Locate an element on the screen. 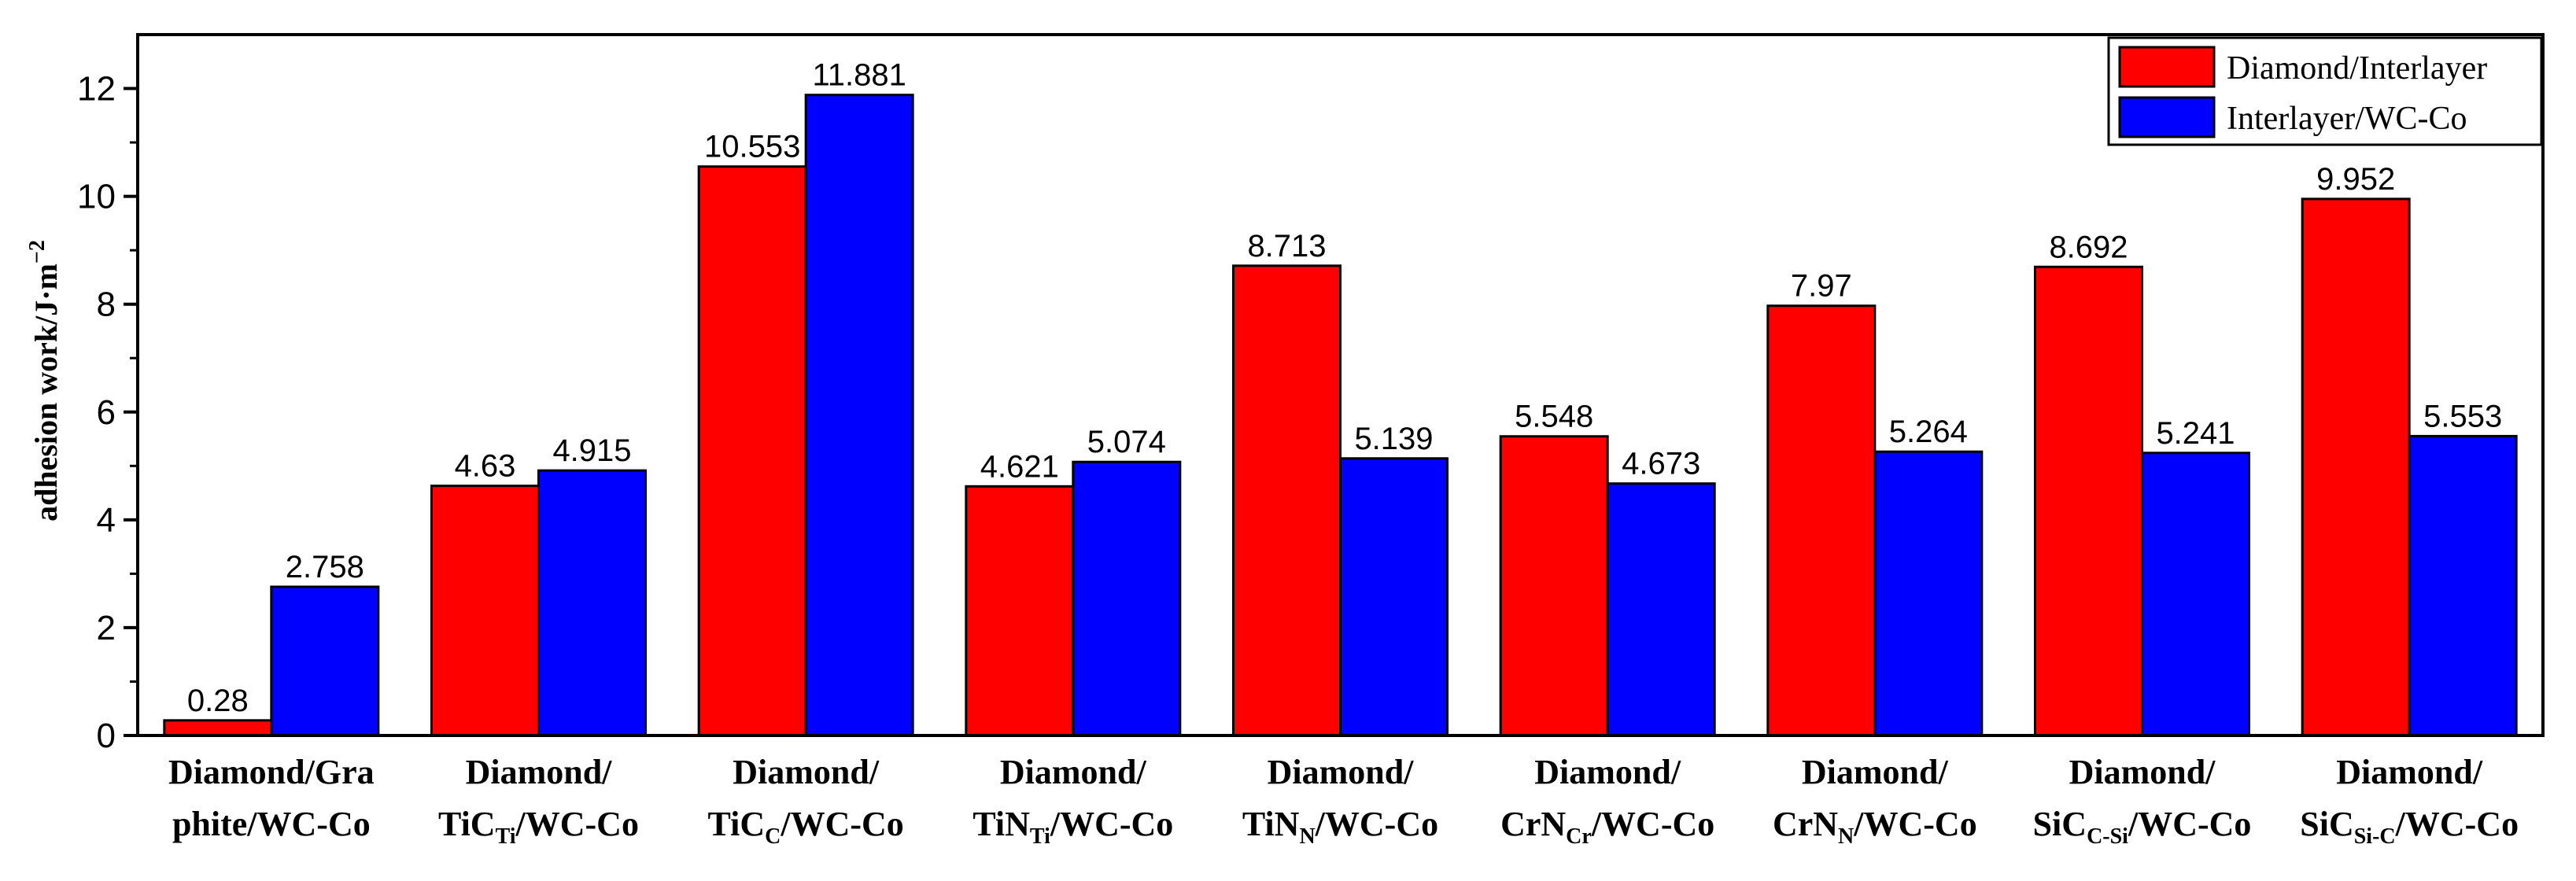 This screenshot has height=881, width=2576. x-label-subscript: Si-C is located at coordinates (2375, 836).